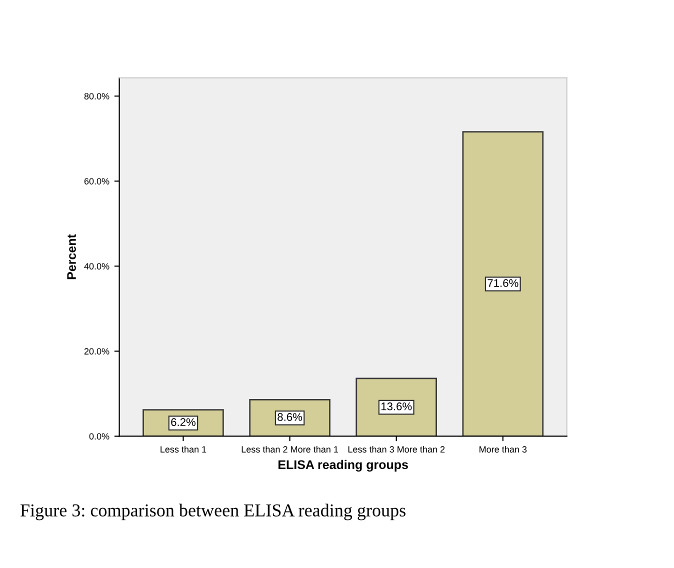  I want to click on data-label: 71.6%, so click(503, 283).